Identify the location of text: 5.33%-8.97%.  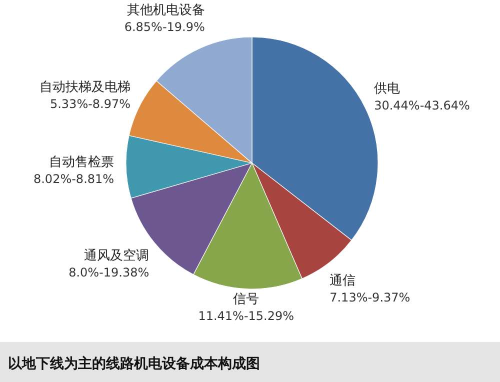
(90, 104).